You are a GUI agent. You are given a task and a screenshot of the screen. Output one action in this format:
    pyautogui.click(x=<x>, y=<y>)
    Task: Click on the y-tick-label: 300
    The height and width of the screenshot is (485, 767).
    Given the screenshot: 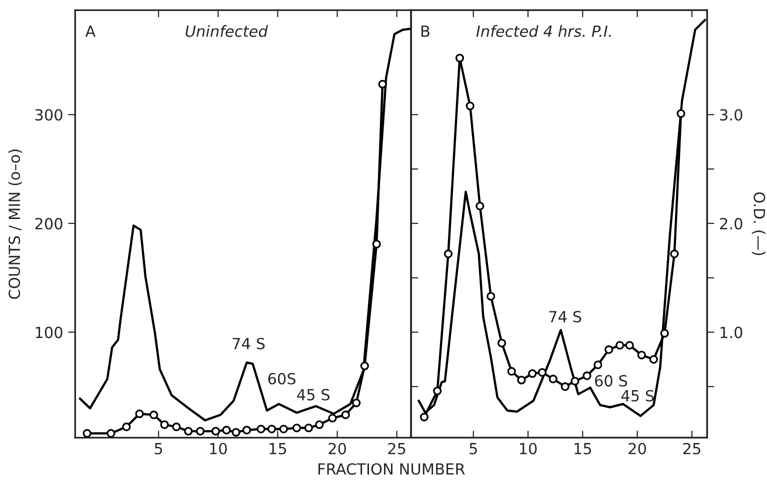 What is the action you would take?
    pyautogui.click(x=48, y=115)
    